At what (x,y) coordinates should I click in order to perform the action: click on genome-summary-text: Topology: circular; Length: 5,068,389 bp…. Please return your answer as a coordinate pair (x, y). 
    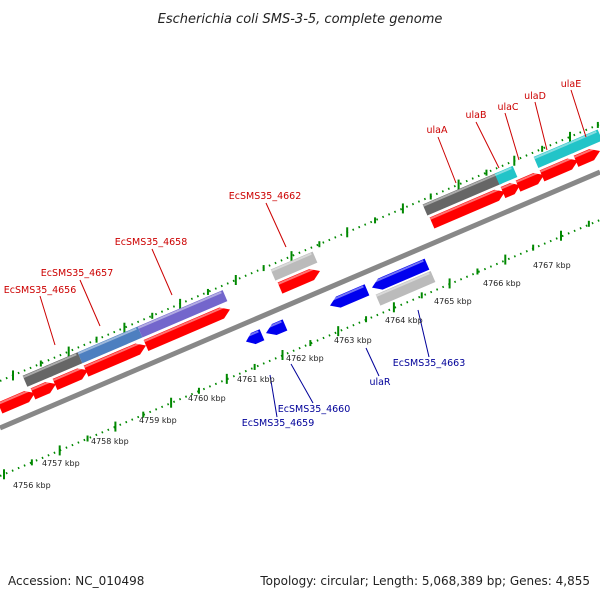
    Looking at the image, I should click on (424, 581).